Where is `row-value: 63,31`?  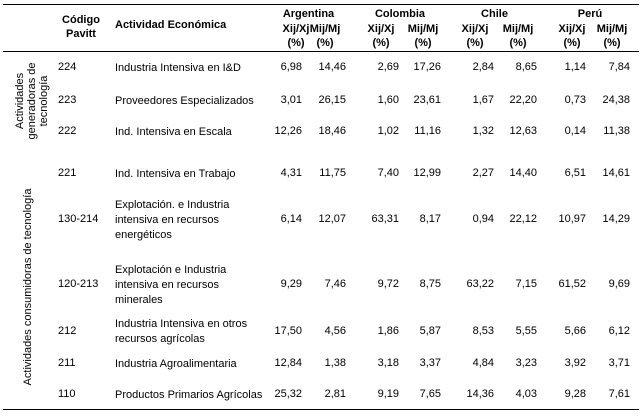 row-value: 63,31 is located at coordinates (385, 219).